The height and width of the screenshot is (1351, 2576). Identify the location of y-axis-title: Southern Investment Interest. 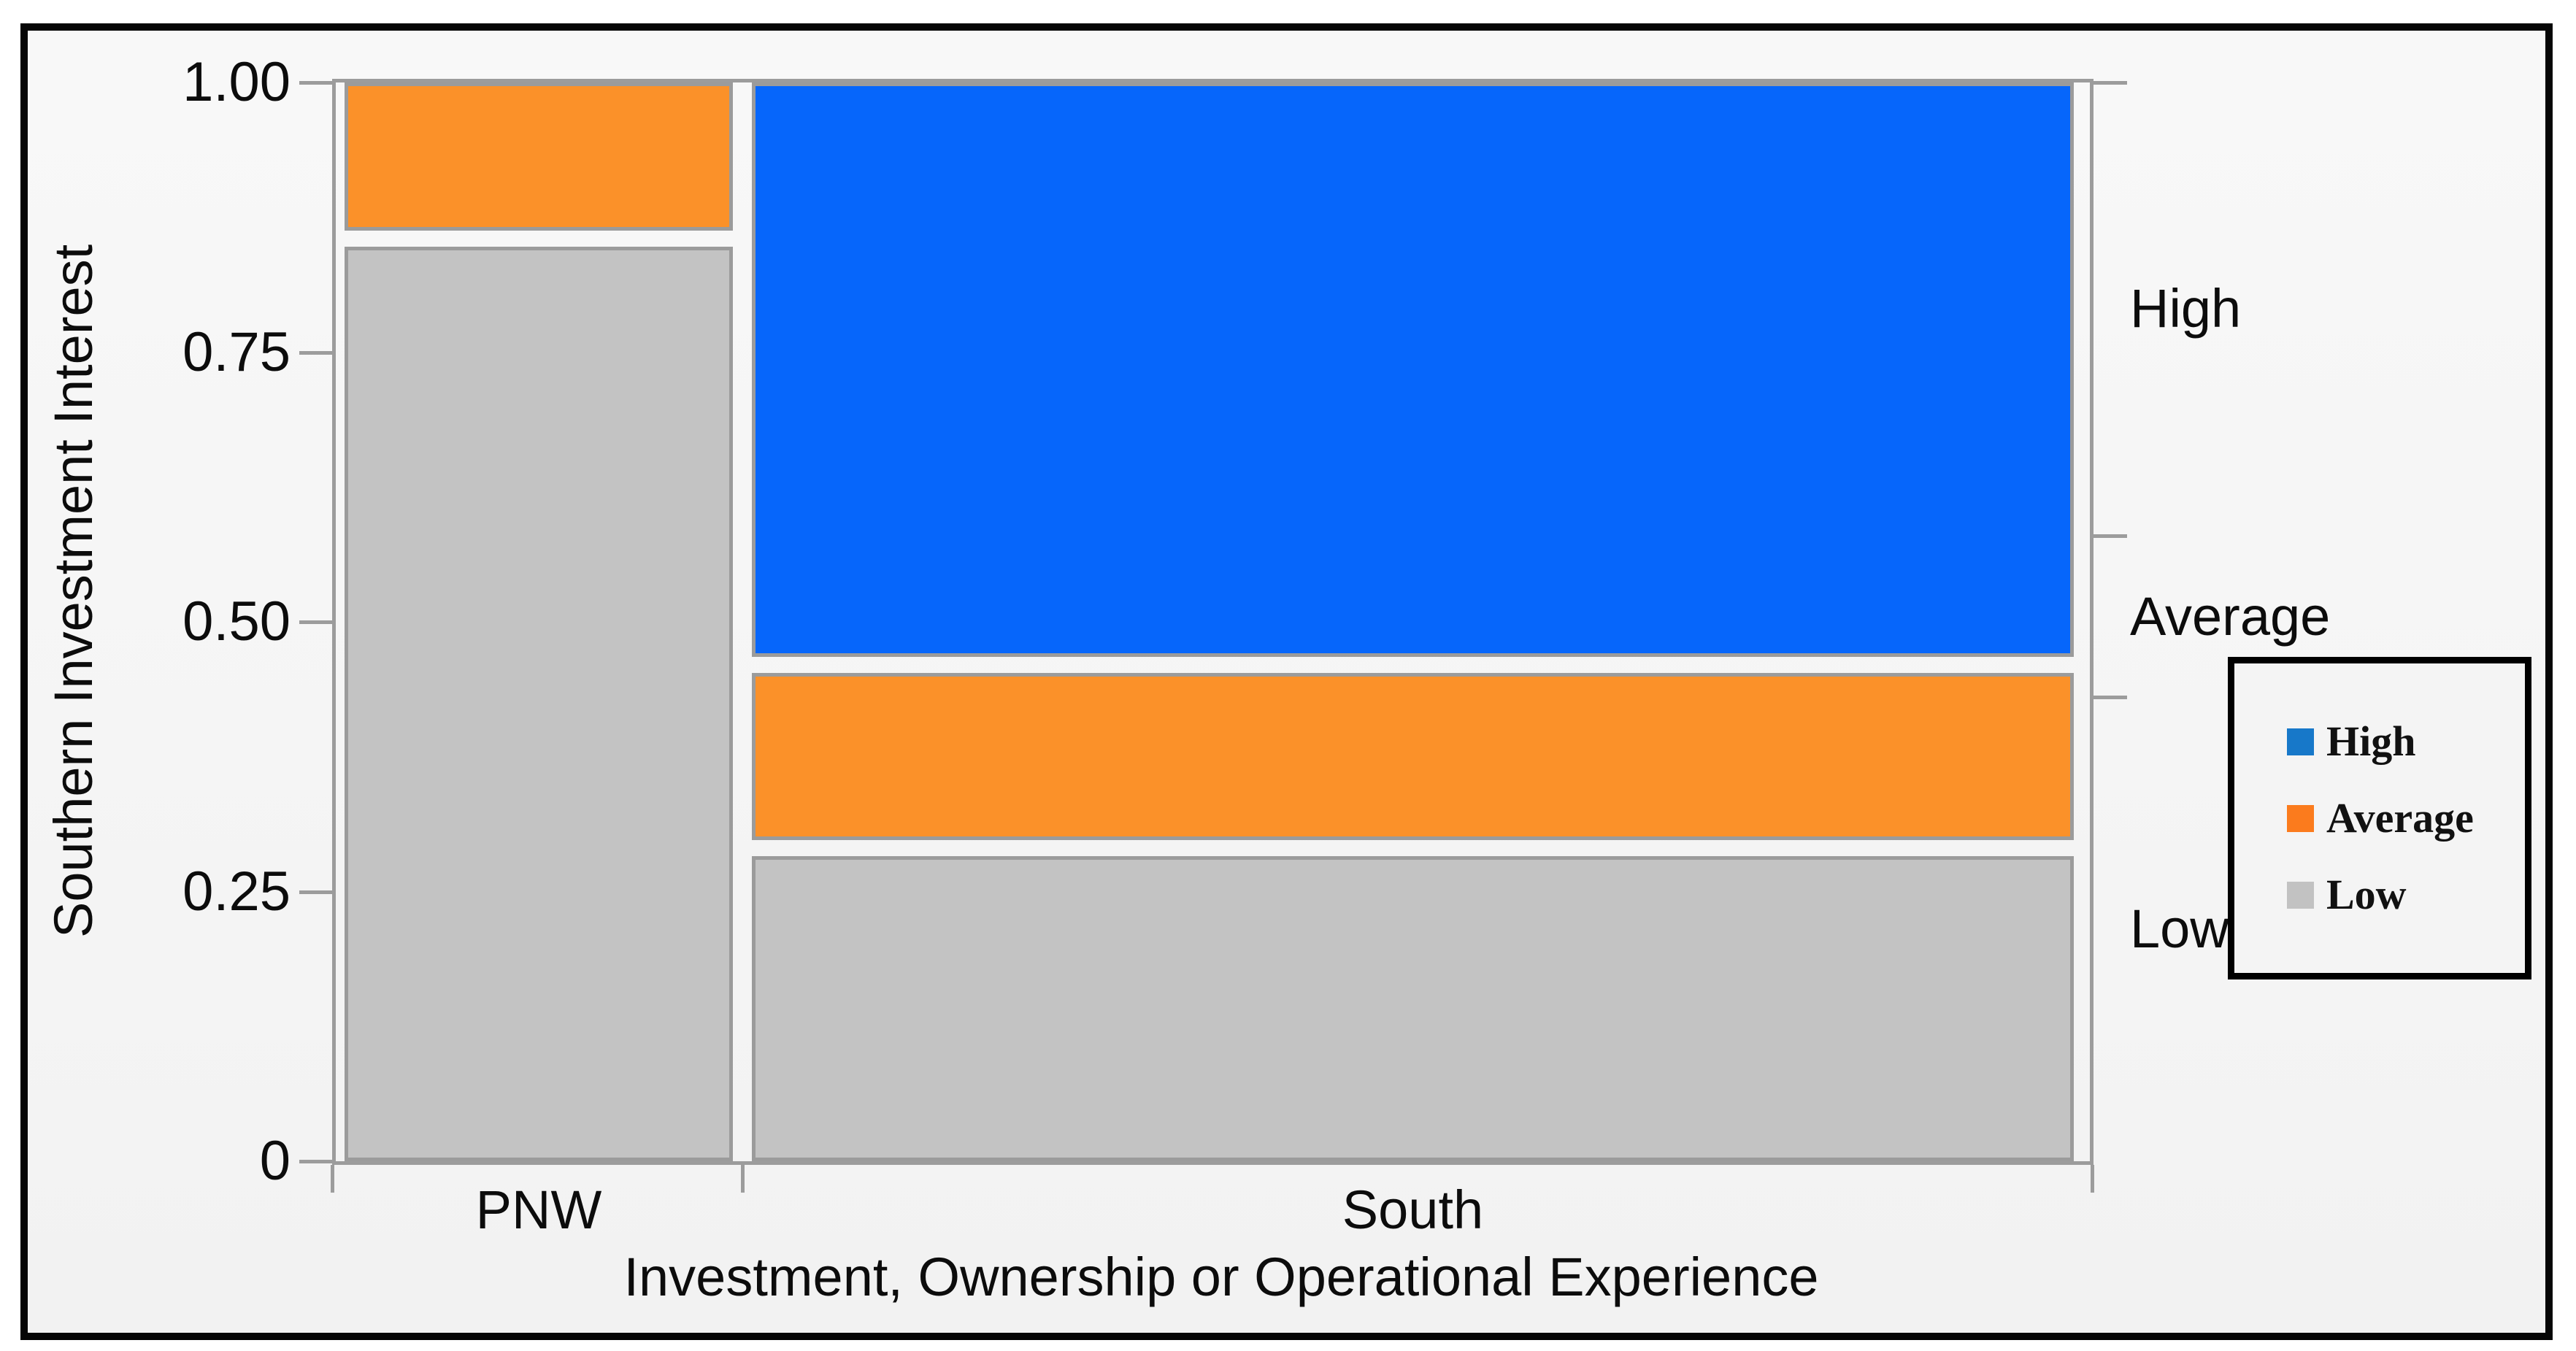
(73, 591).